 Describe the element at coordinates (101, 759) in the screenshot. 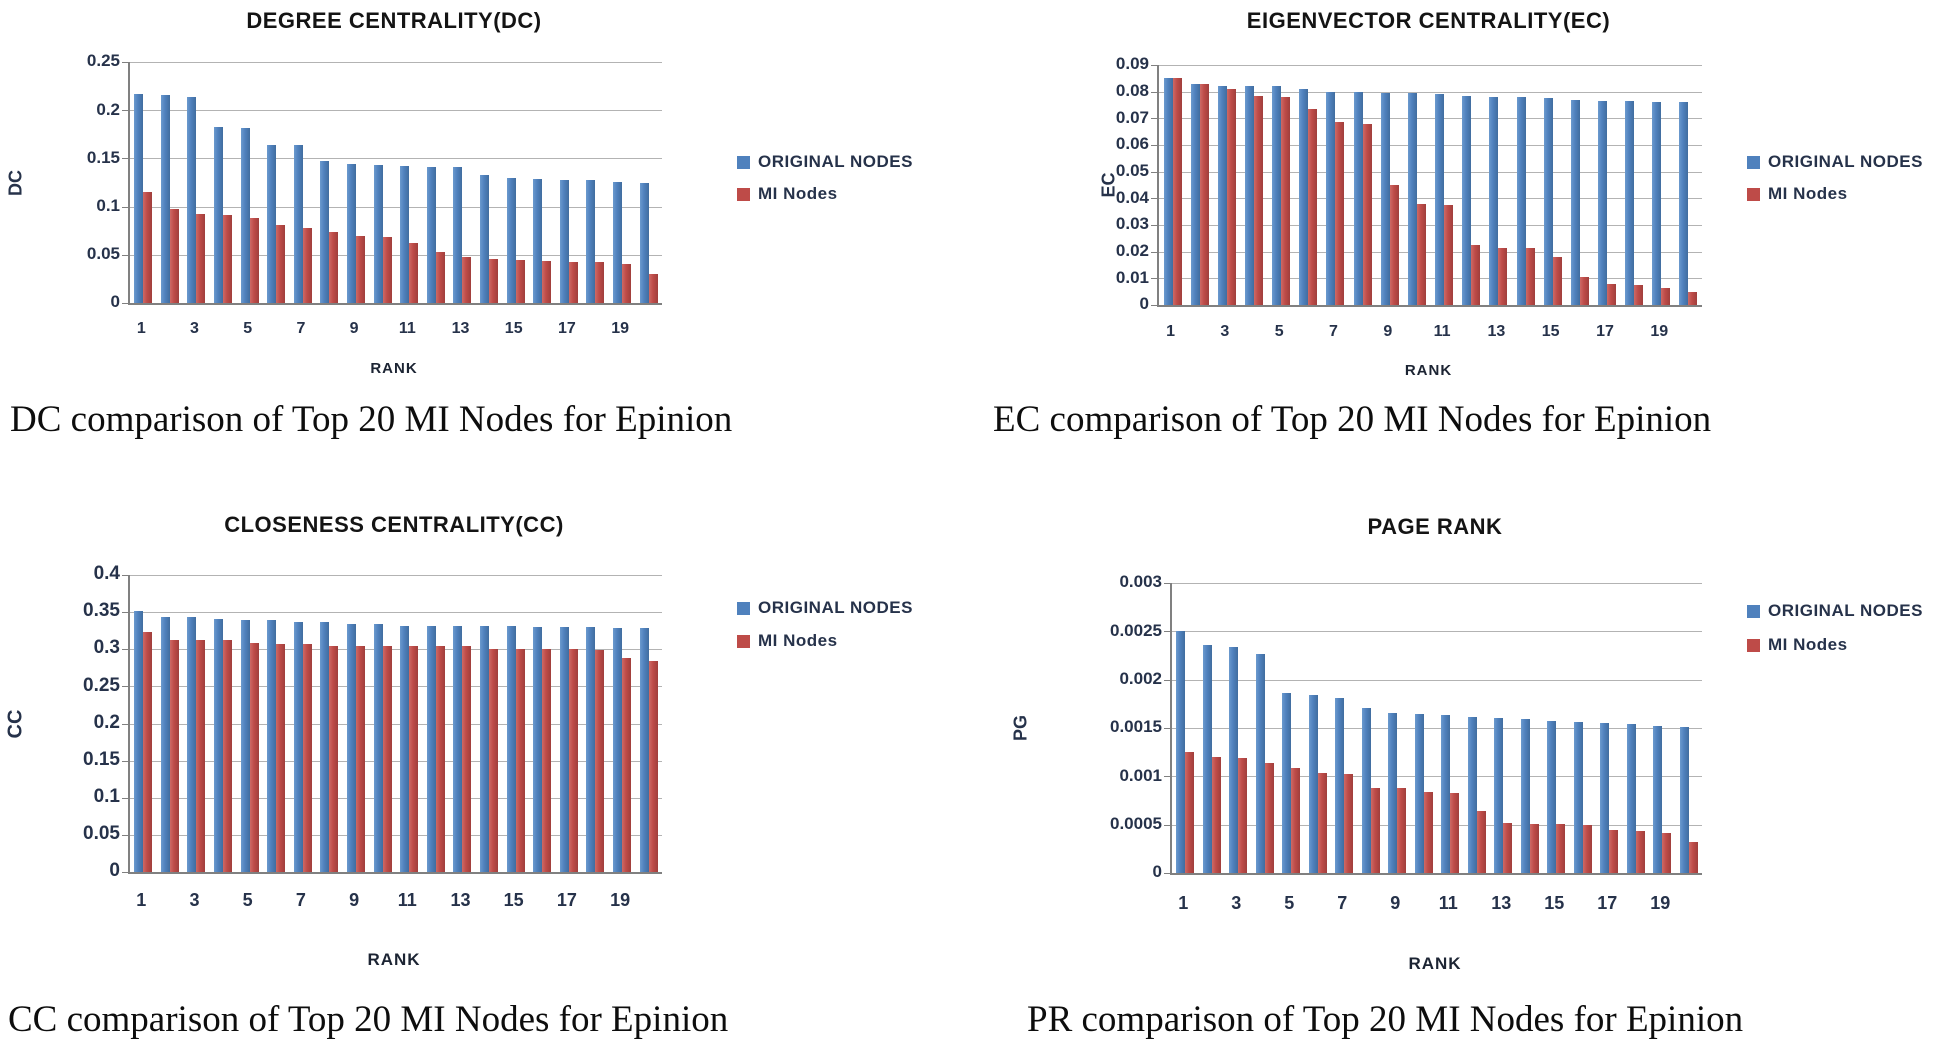

I see `y-tick-label: 0.15` at that location.